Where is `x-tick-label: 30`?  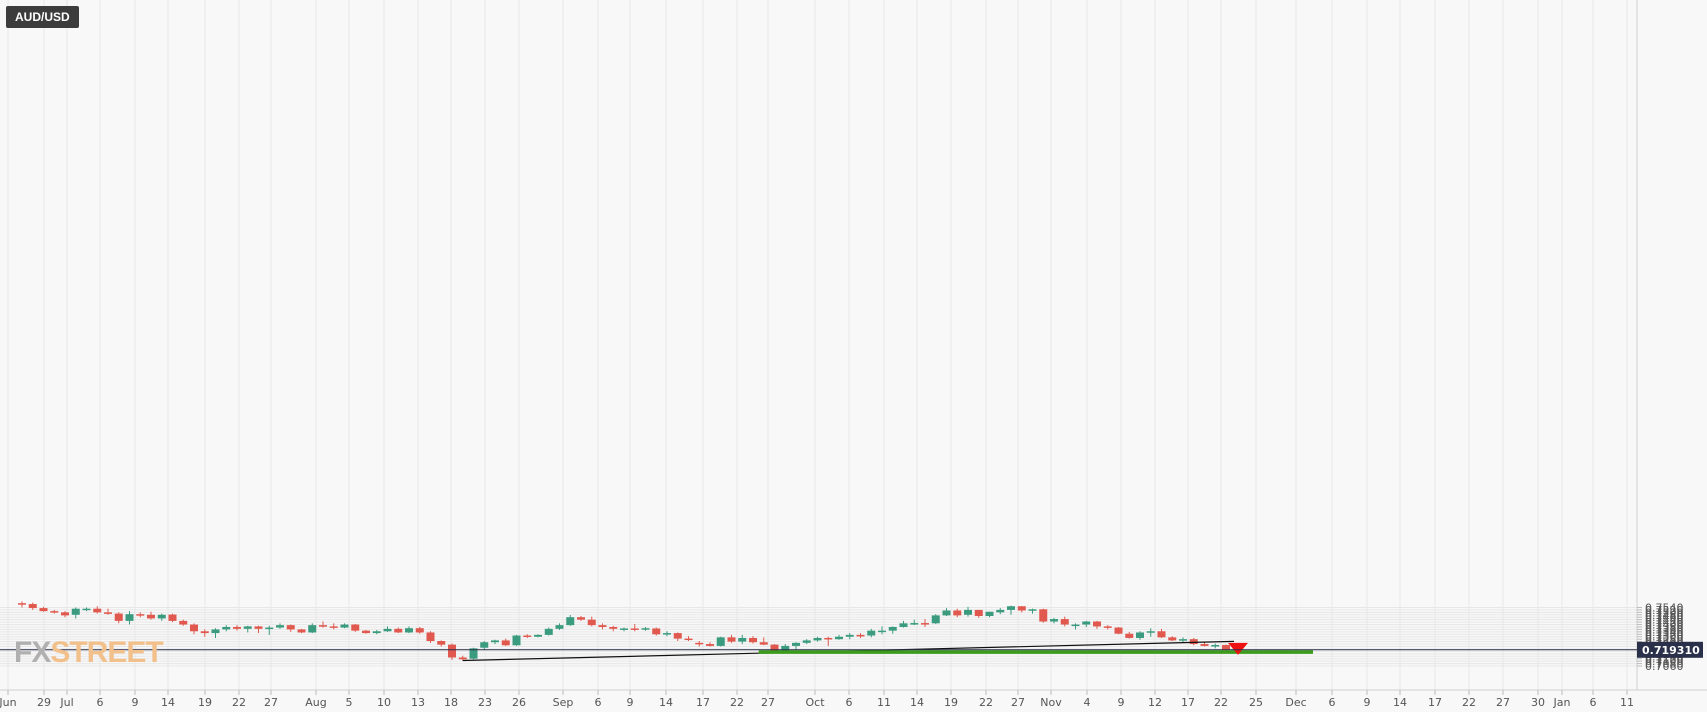
x-tick-label: 30 is located at coordinates (1538, 702).